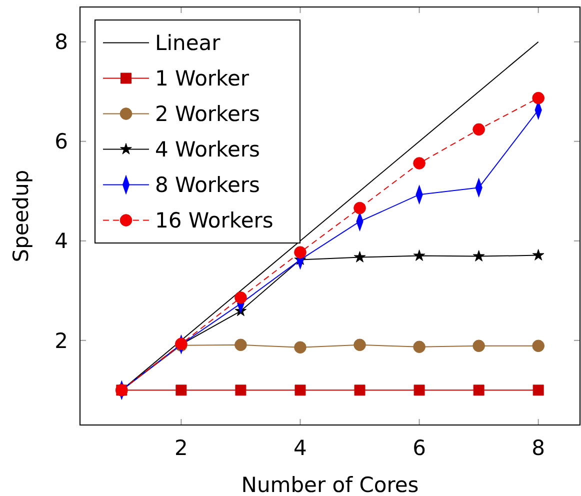 Image resolution: width=581 pixels, height=496 pixels. Describe the element at coordinates (300, 448) in the screenshot. I see `x-tick-label: 4` at that location.